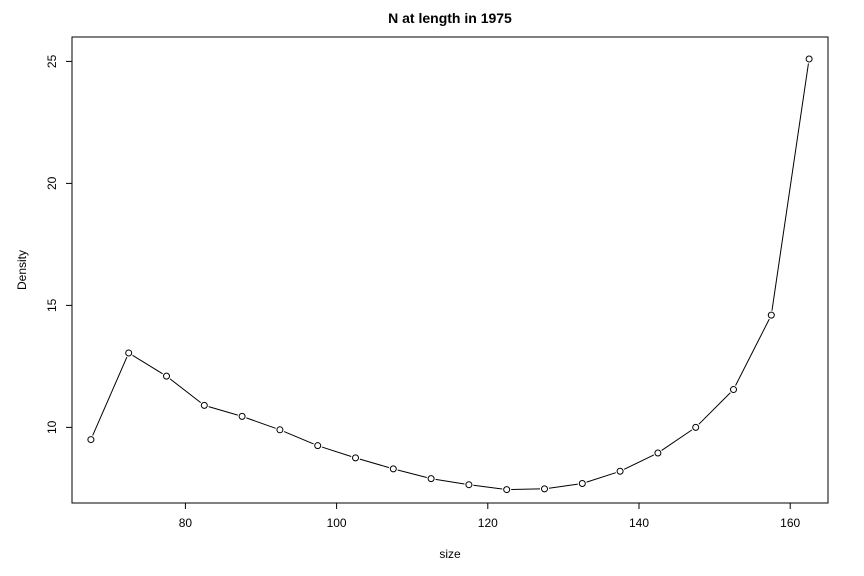 The height and width of the screenshot is (576, 864). What do you see at coordinates (790, 523) in the screenshot?
I see `x-tick-label: 160` at bounding box center [790, 523].